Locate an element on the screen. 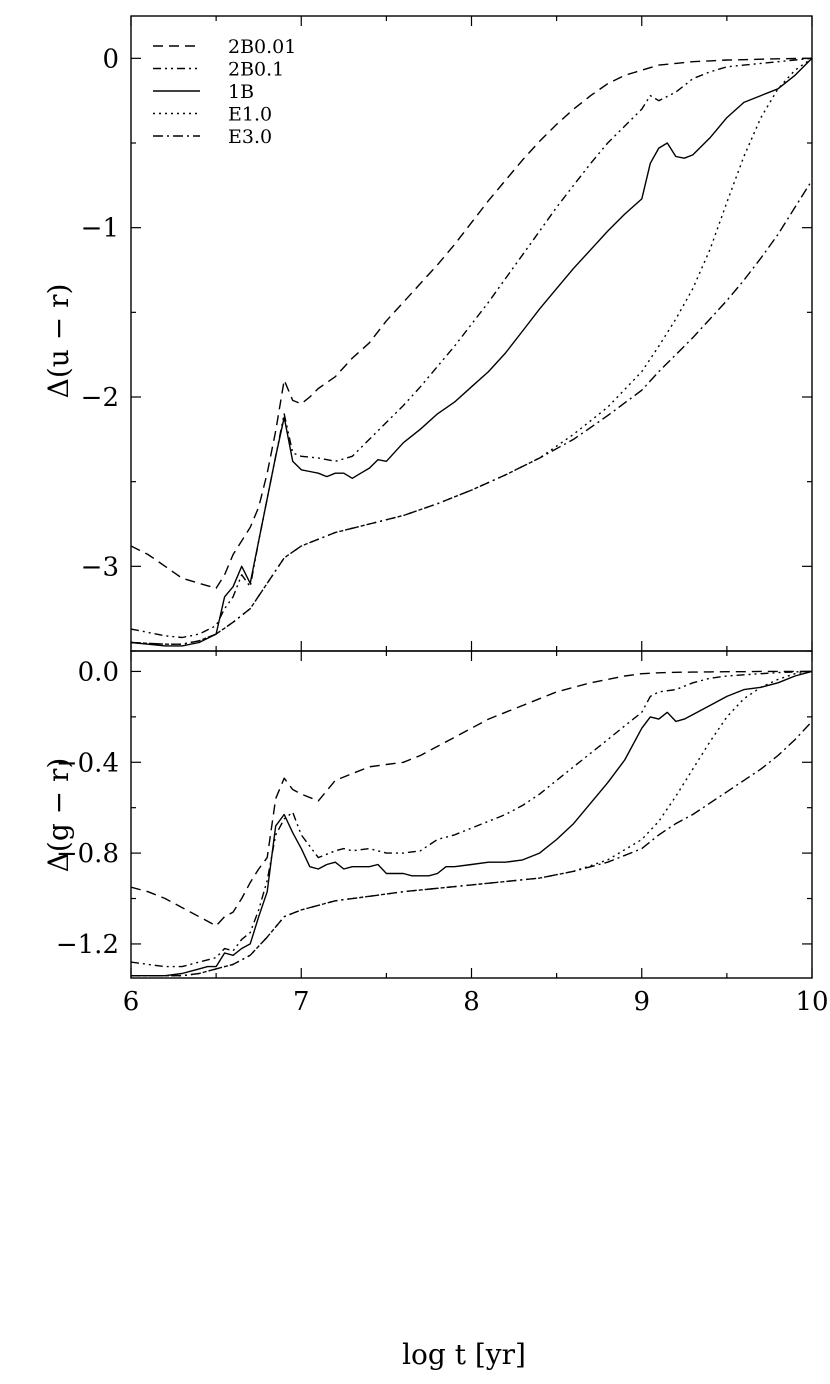 The height and width of the screenshot is (1384, 830). x-axis-label: log t [yr] is located at coordinates (464, 1354).